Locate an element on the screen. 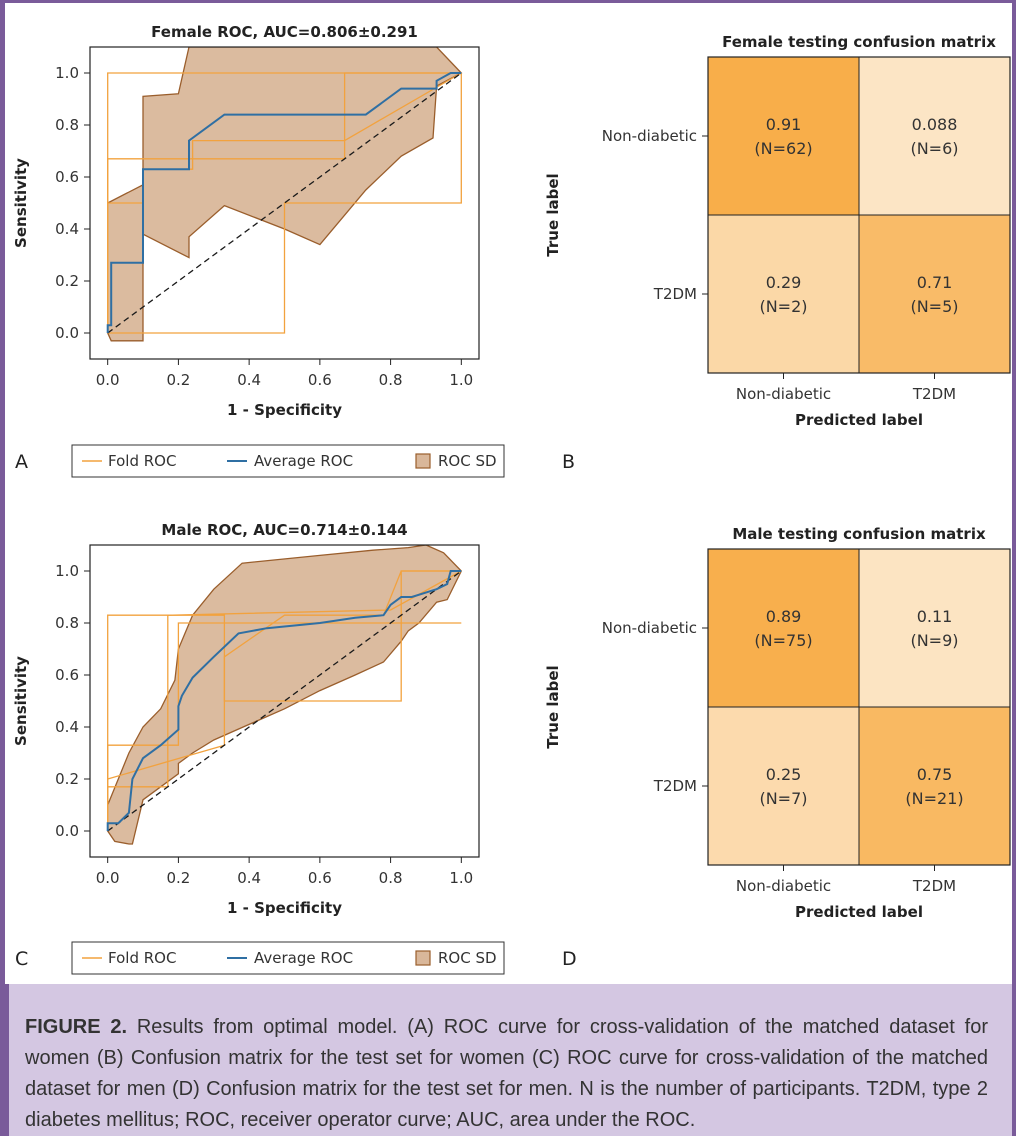 The image size is (1016, 1136). caption-label: FIGURE 2. is located at coordinates (76, 1027).